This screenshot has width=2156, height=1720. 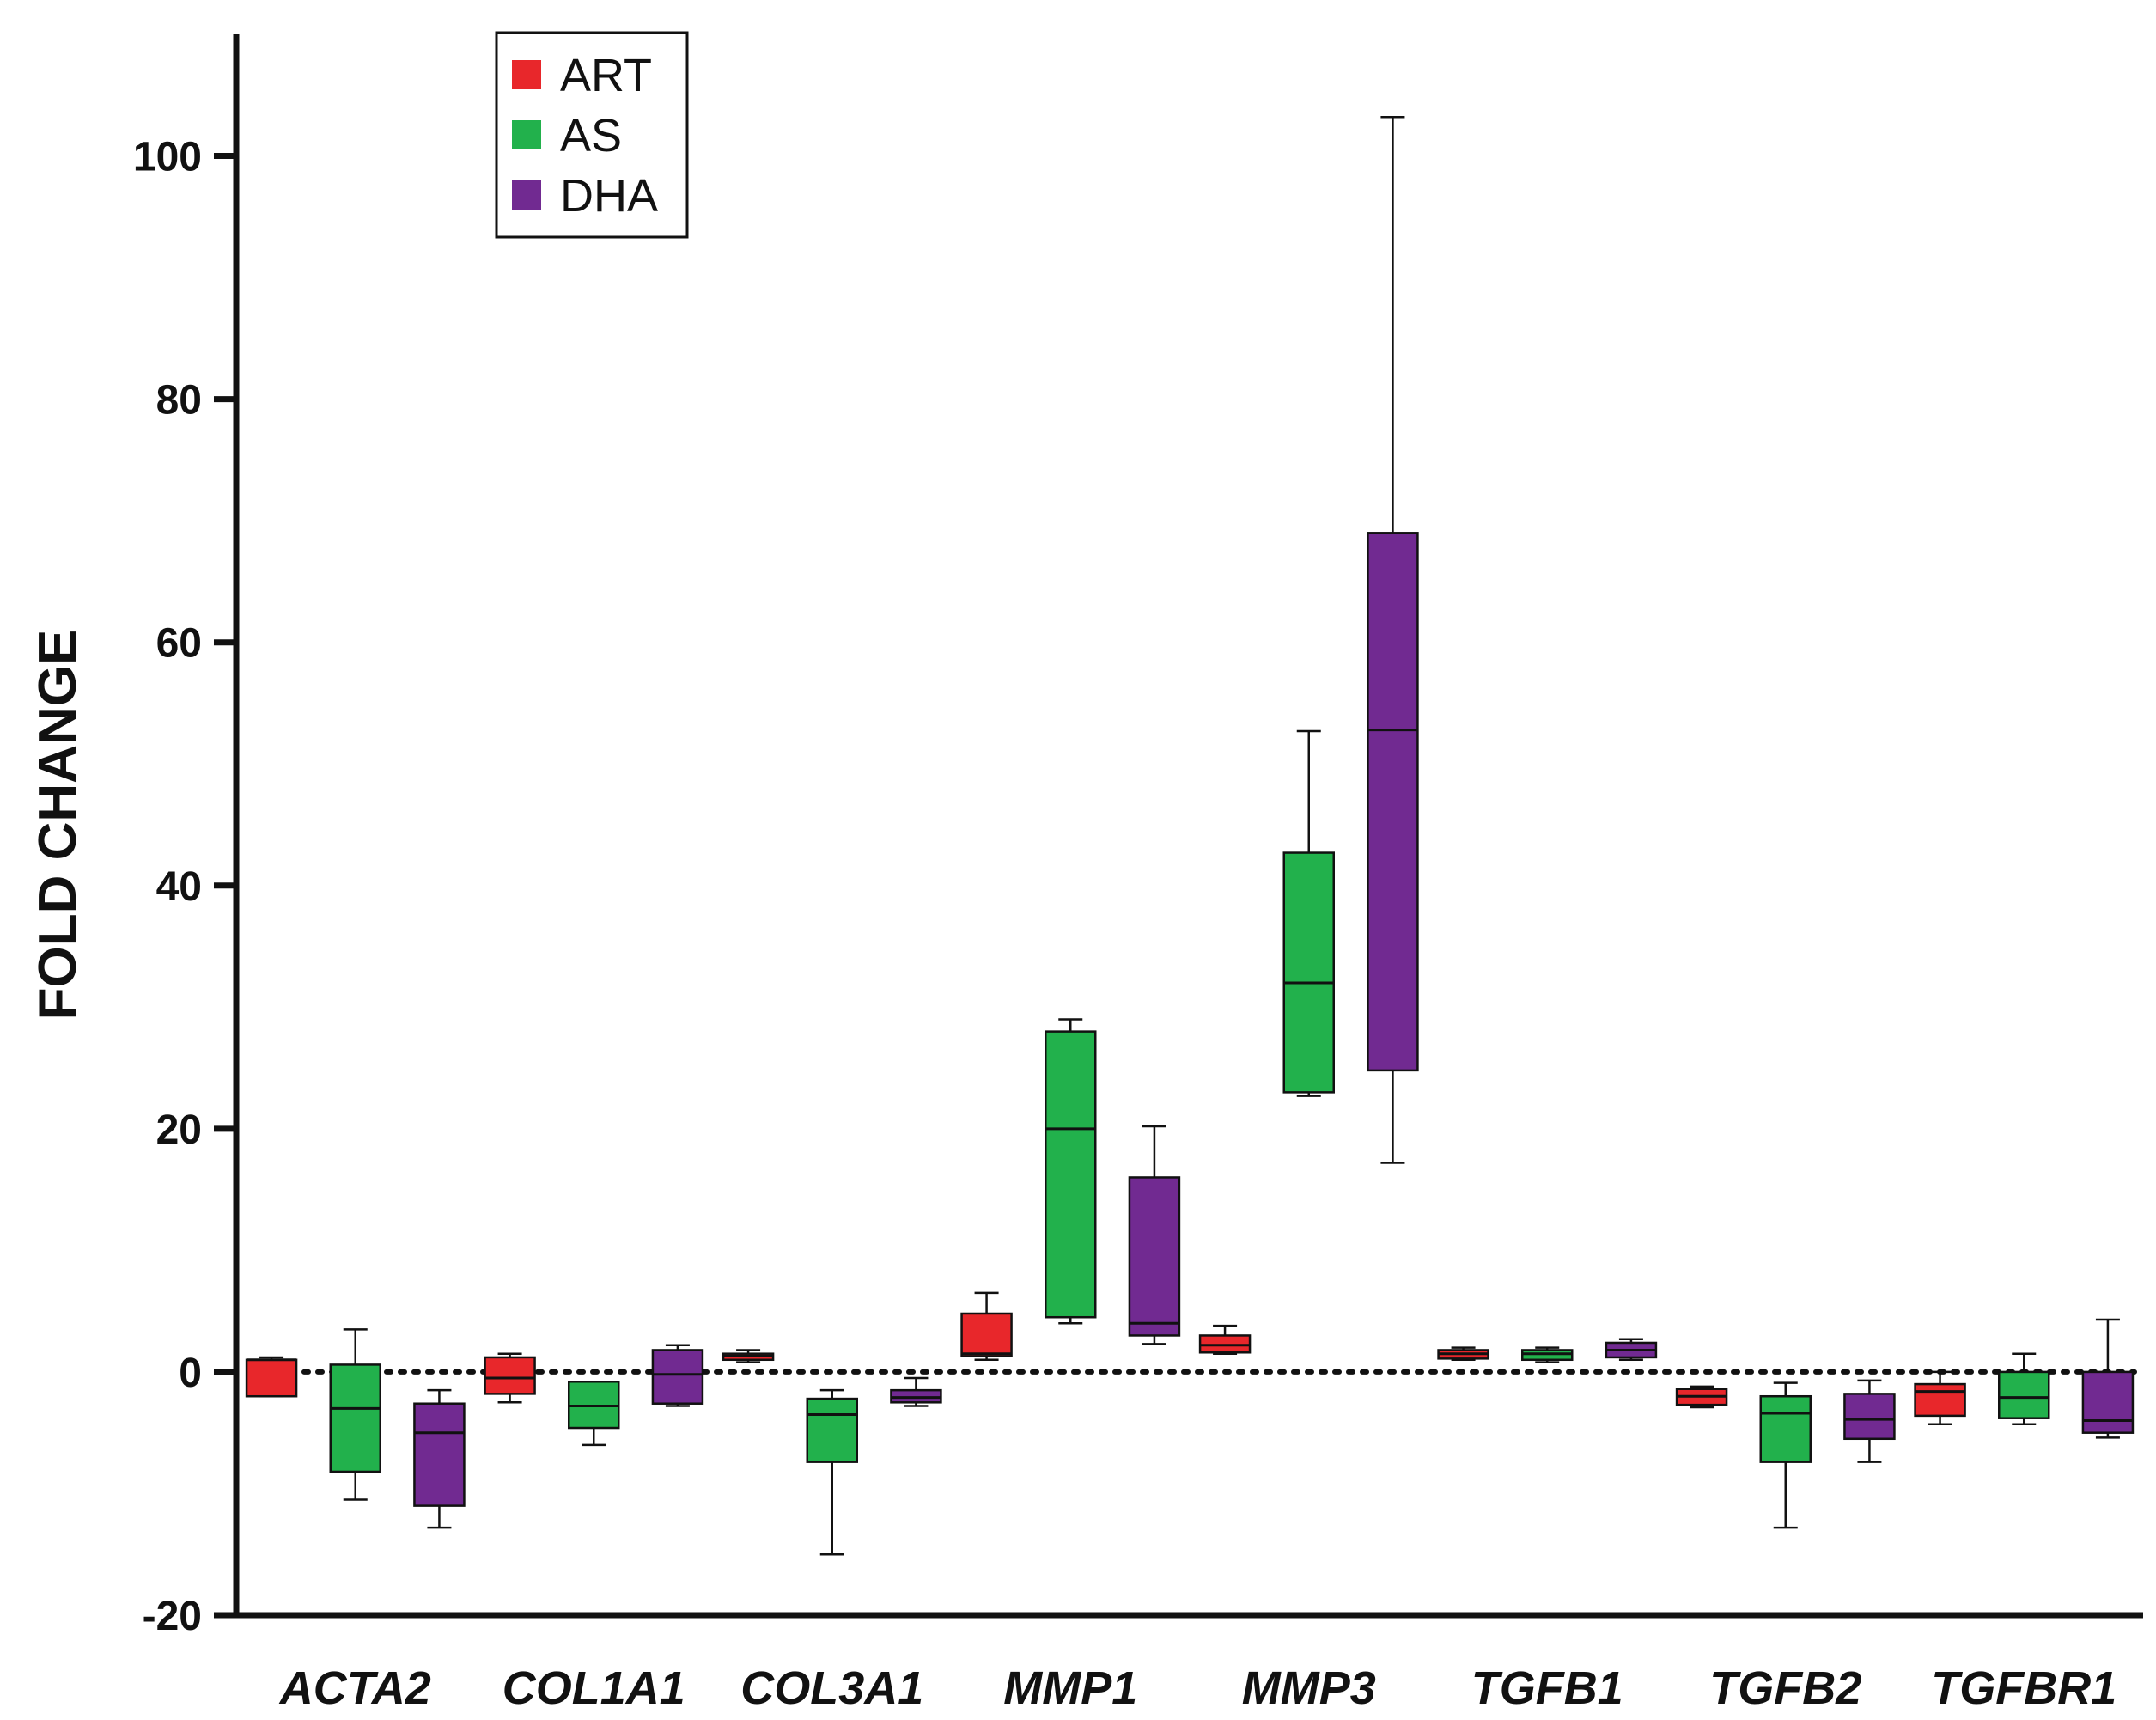 What do you see at coordinates (594, 1413) in the screenshot?
I see `box-as-col1a1` at bounding box center [594, 1413].